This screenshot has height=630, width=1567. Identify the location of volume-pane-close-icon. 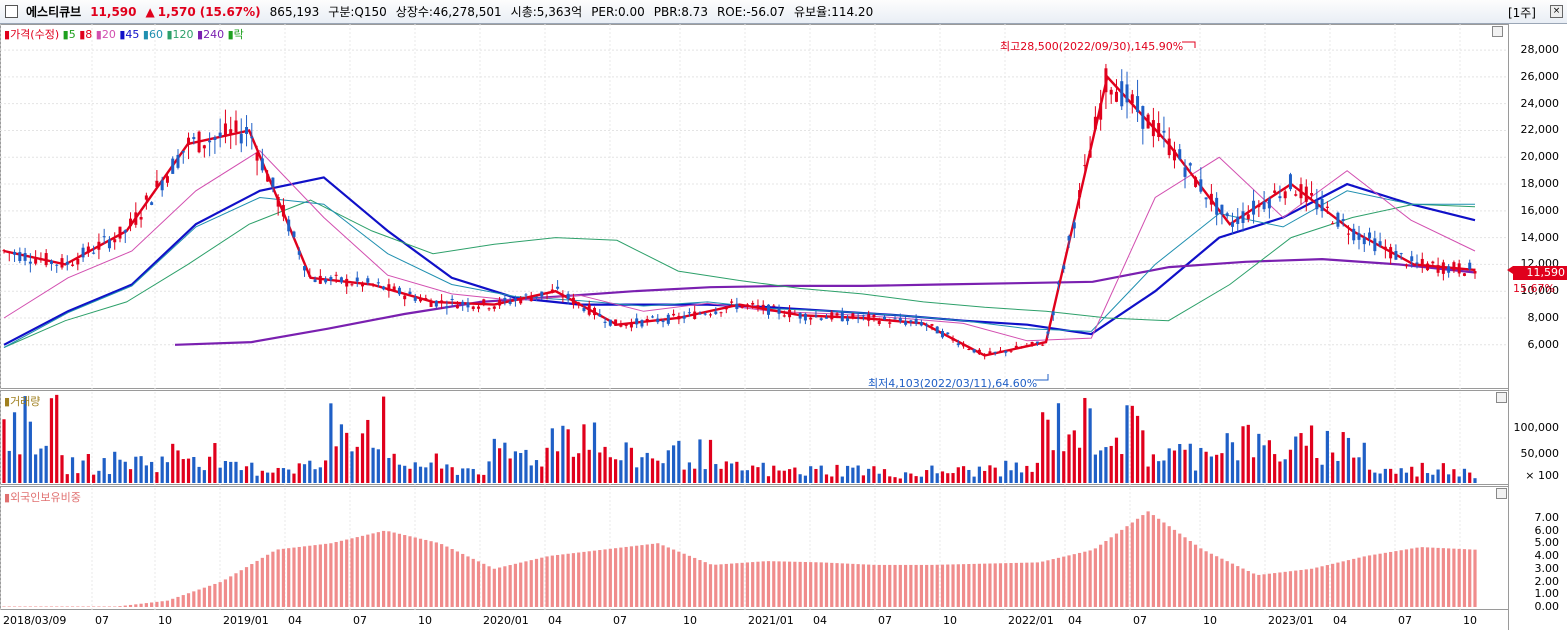
(1501, 397).